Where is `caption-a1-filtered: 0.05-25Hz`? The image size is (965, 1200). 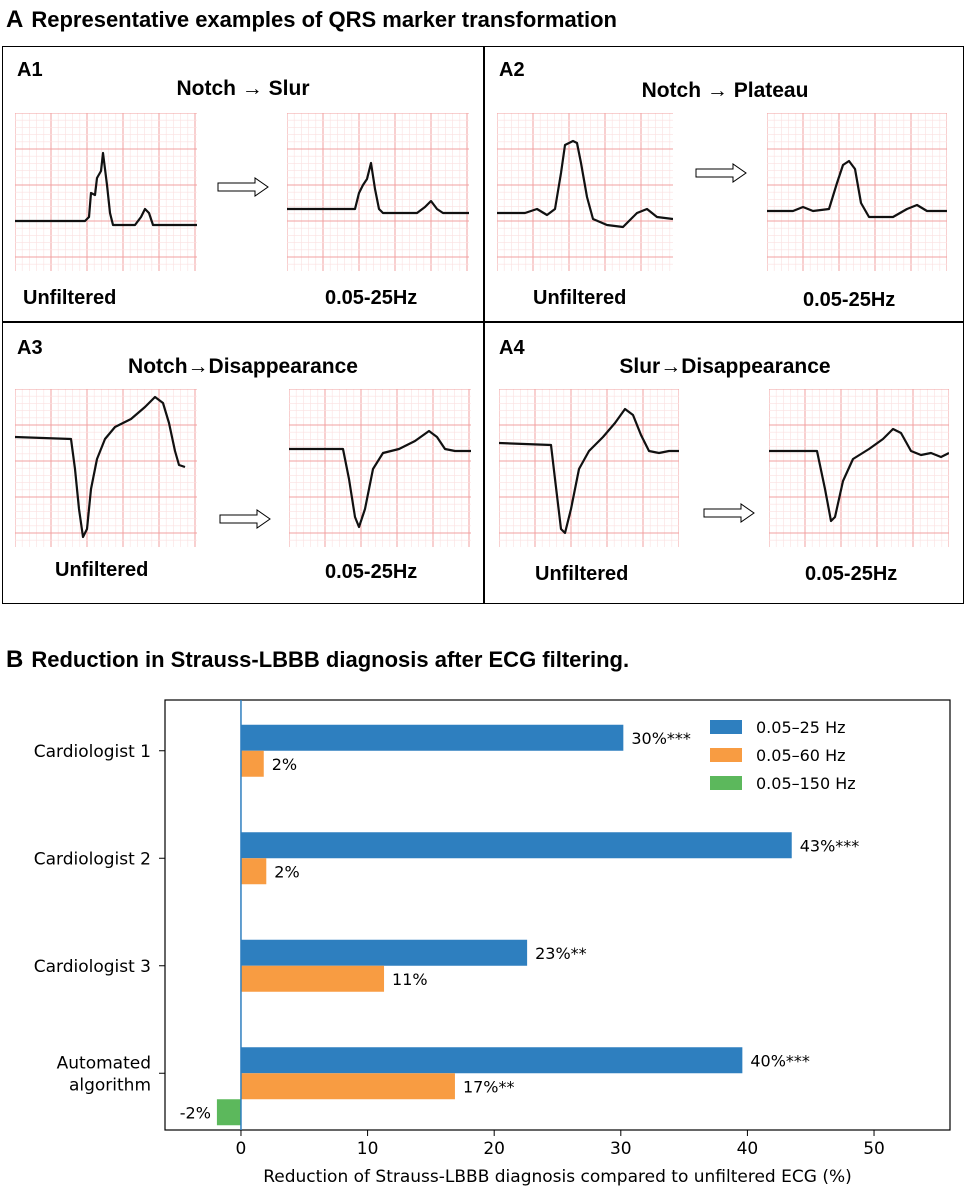 caption-a1-filtered: 0.05-25Hz is located at coordinates (371, 298).